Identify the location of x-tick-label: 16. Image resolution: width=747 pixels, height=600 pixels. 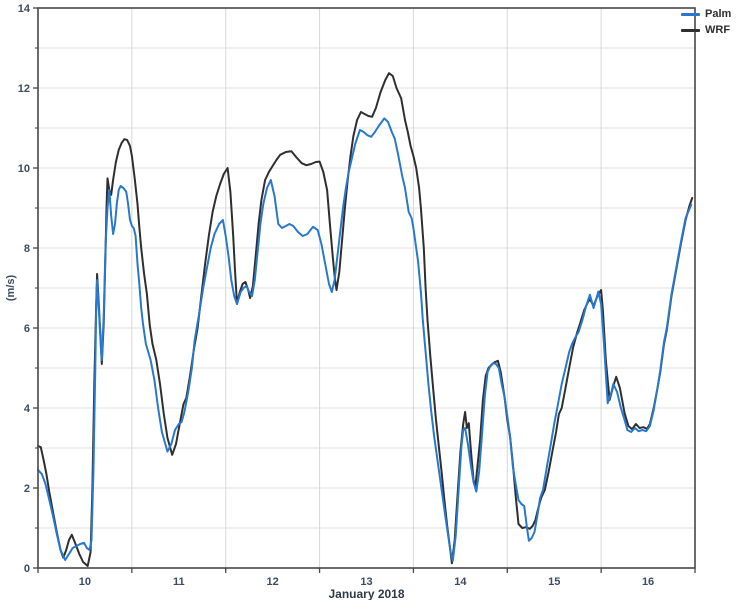
(648, 582).